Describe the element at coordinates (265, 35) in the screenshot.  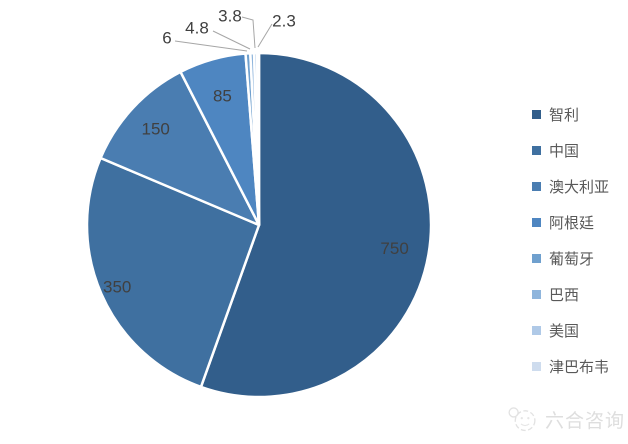
I see `leader-line-津巴布韦` at that location.